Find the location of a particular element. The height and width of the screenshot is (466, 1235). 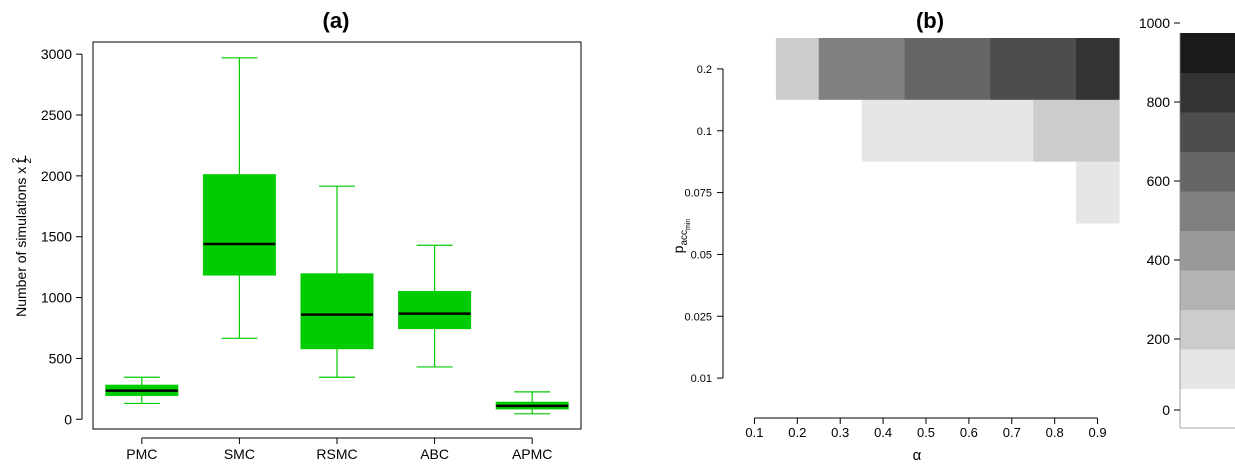

box-rsmc is located at coordinates (337, 281).